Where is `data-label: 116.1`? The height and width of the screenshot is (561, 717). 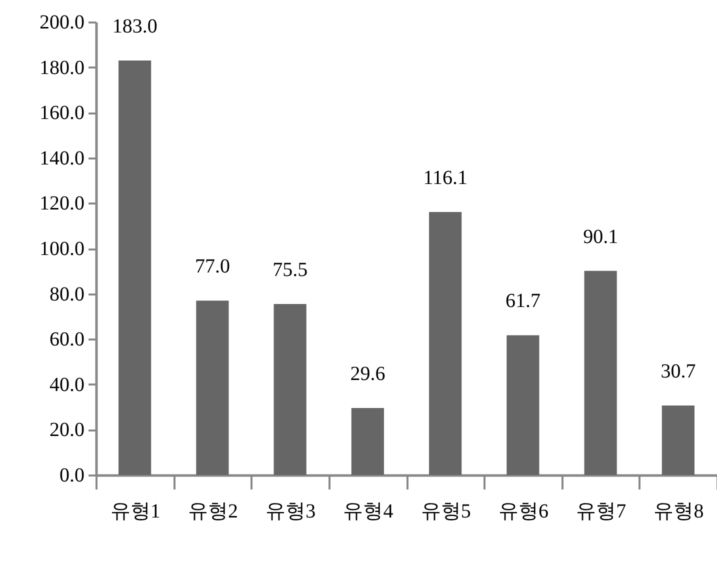
data-label: 116.1 is located at coordinates (445, 178).